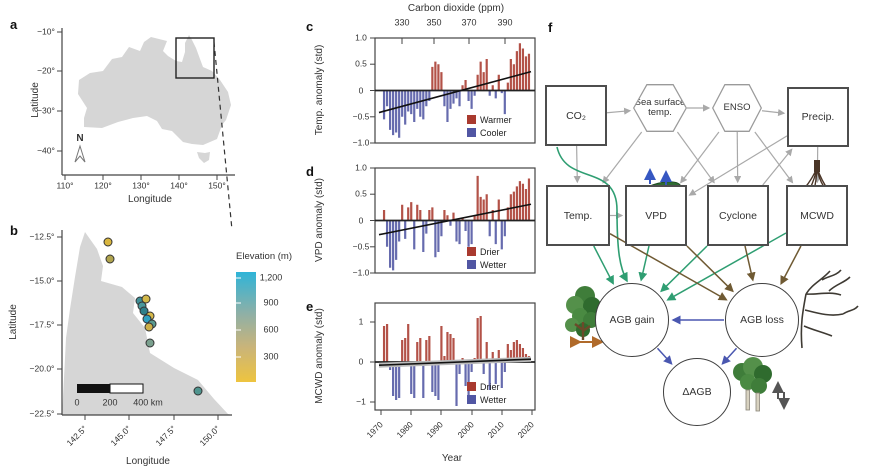 Image resolution: width=870 pixels, height=476 pixels. What do you see at coordinates (486, 393) in the screenshot?
I see `legend-e: Drier Wetter` at bounding box center [486, 393].